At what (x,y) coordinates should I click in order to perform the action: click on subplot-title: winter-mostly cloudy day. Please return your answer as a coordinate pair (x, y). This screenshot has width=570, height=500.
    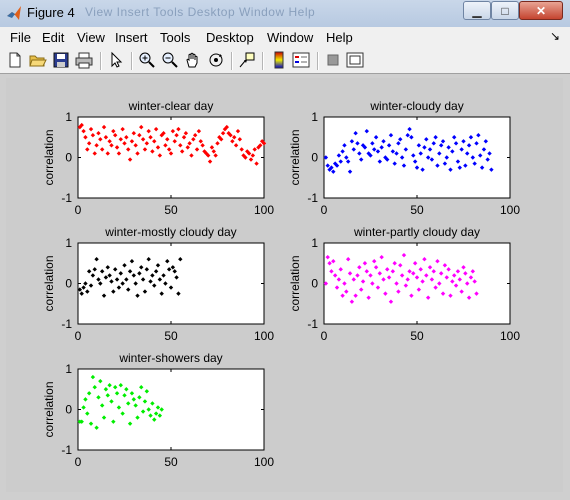
    Looking at the image, I should click on (170, 232).